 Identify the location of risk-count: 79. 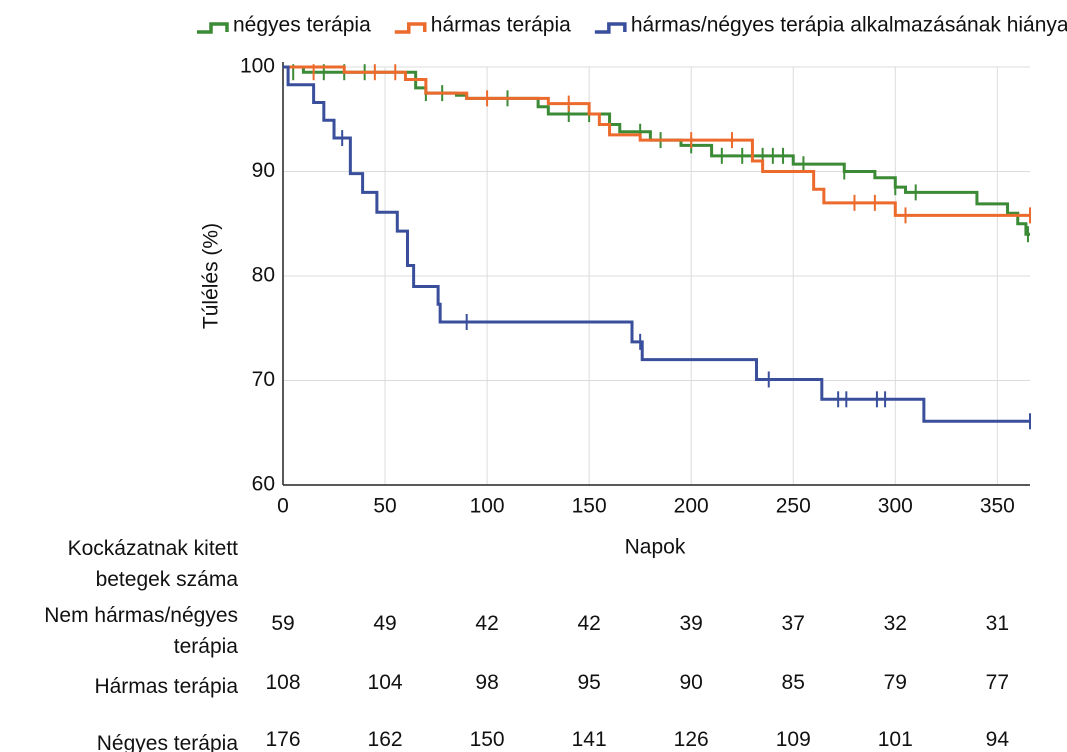
(895, 682).